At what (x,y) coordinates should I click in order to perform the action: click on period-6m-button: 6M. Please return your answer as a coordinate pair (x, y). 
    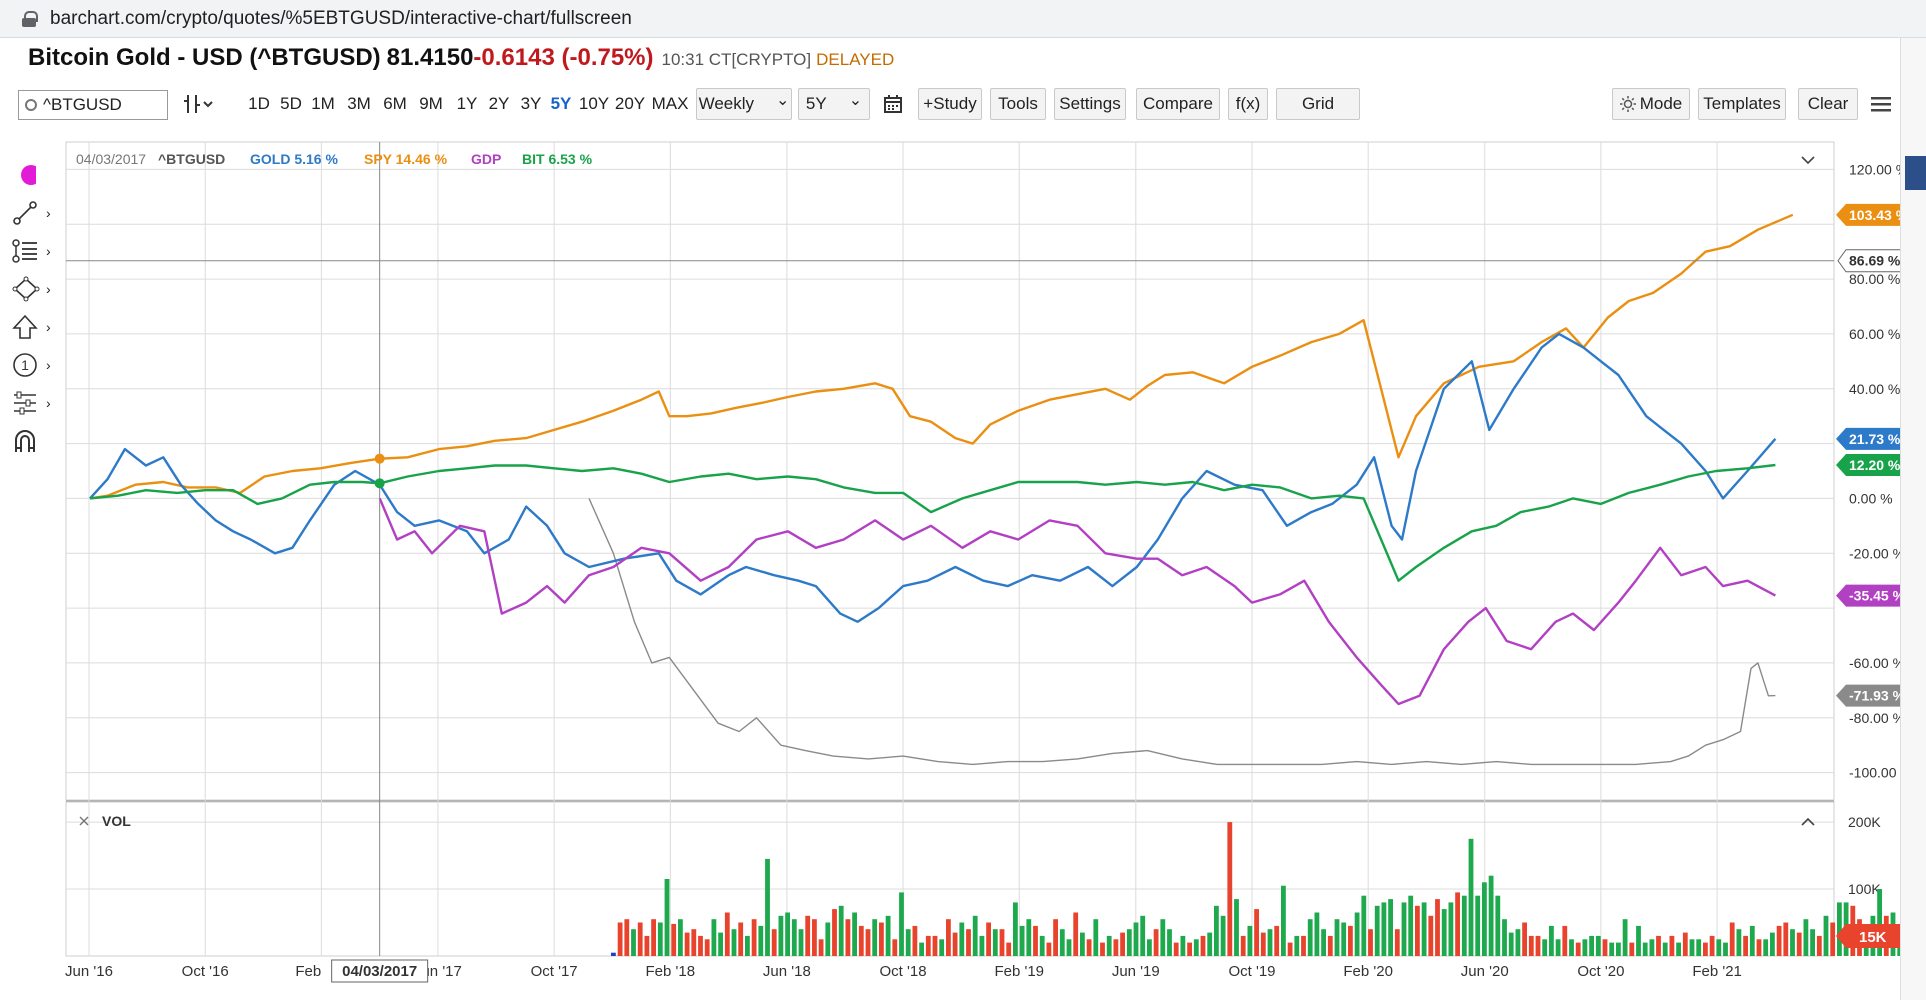
    Looking at the image, I should click on (395, 103).